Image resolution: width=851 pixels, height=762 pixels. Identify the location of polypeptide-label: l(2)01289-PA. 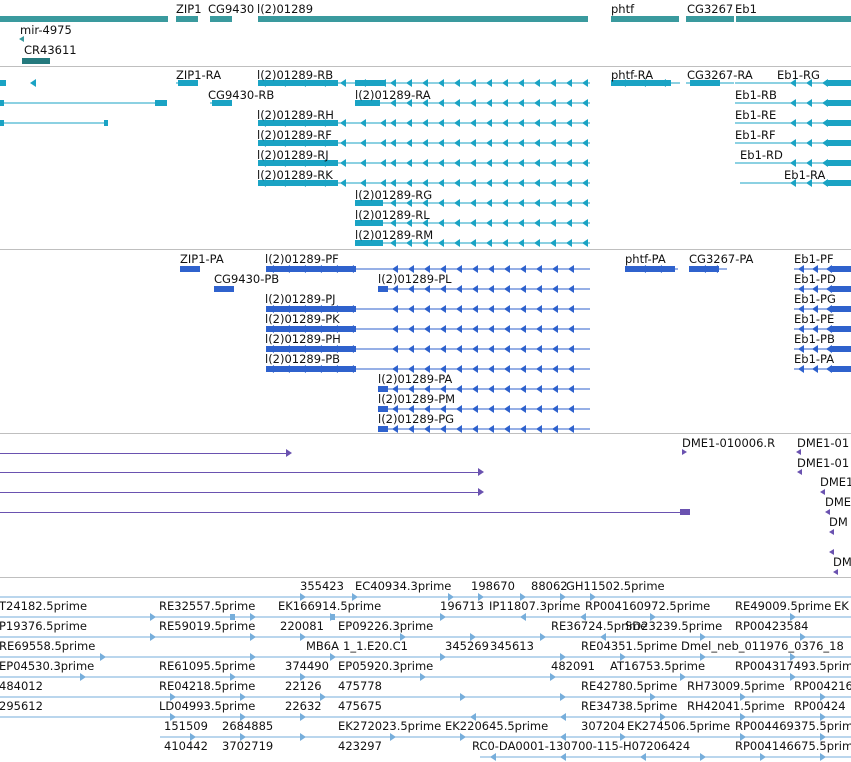
(415, 379).